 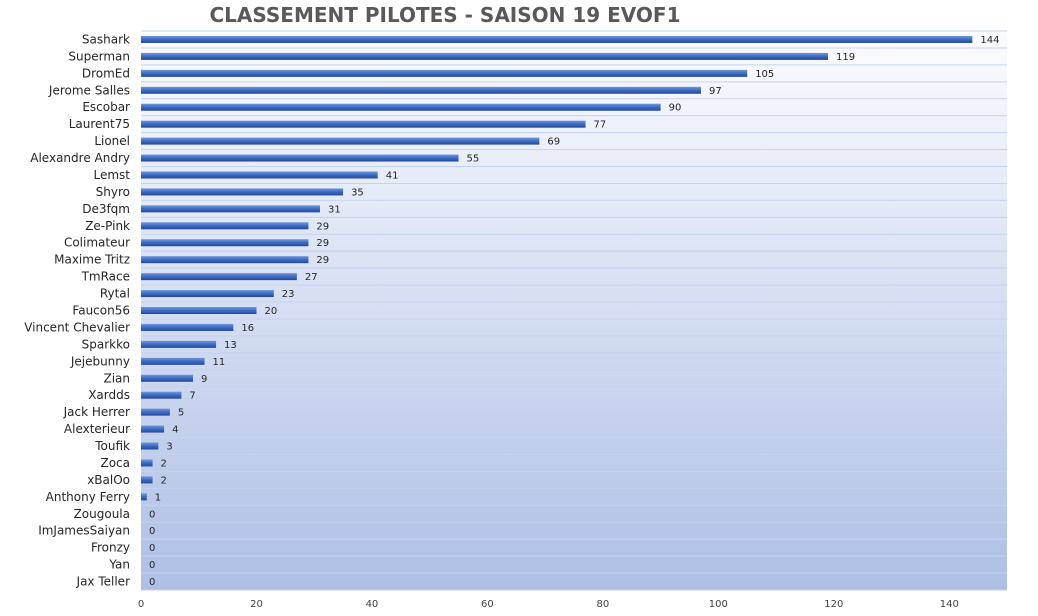 I want to click on category-label: Jejebunny, so click(x=100, y=361).